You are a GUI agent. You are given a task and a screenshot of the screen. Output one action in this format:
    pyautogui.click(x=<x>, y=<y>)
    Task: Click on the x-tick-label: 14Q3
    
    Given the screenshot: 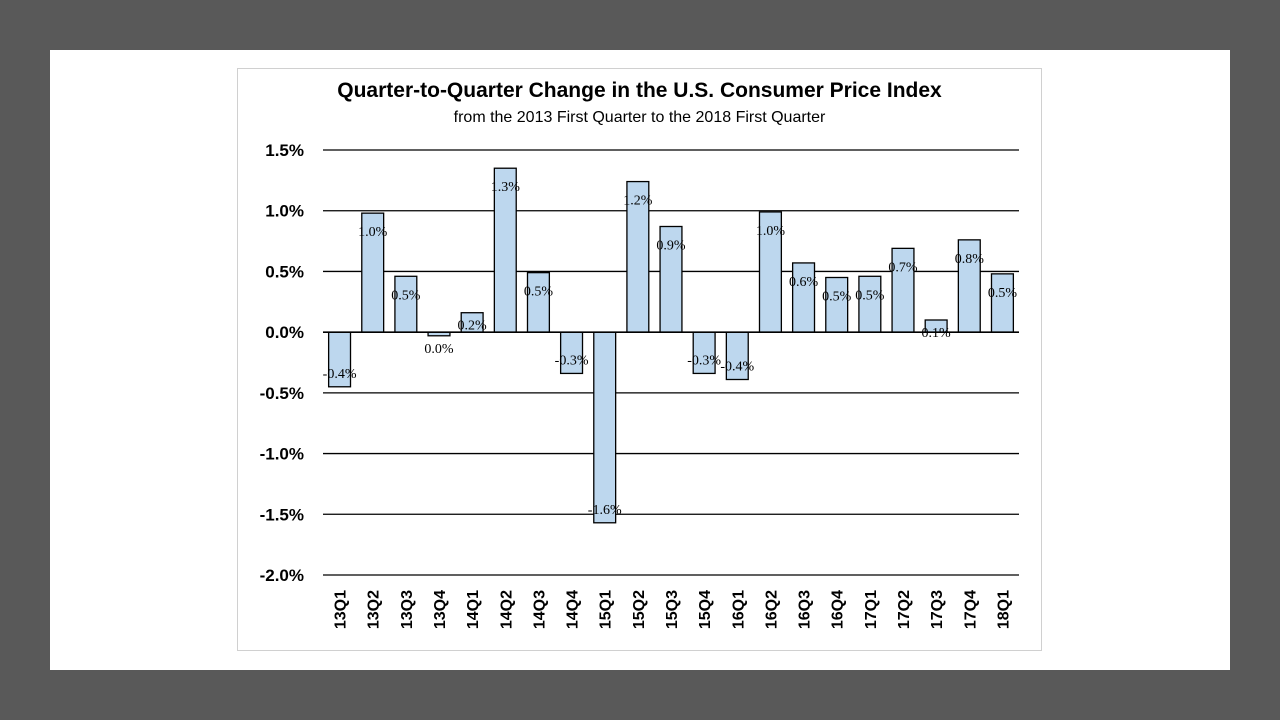 What is the action you would take?
    pyautogui.click(x=539, y=609)
    